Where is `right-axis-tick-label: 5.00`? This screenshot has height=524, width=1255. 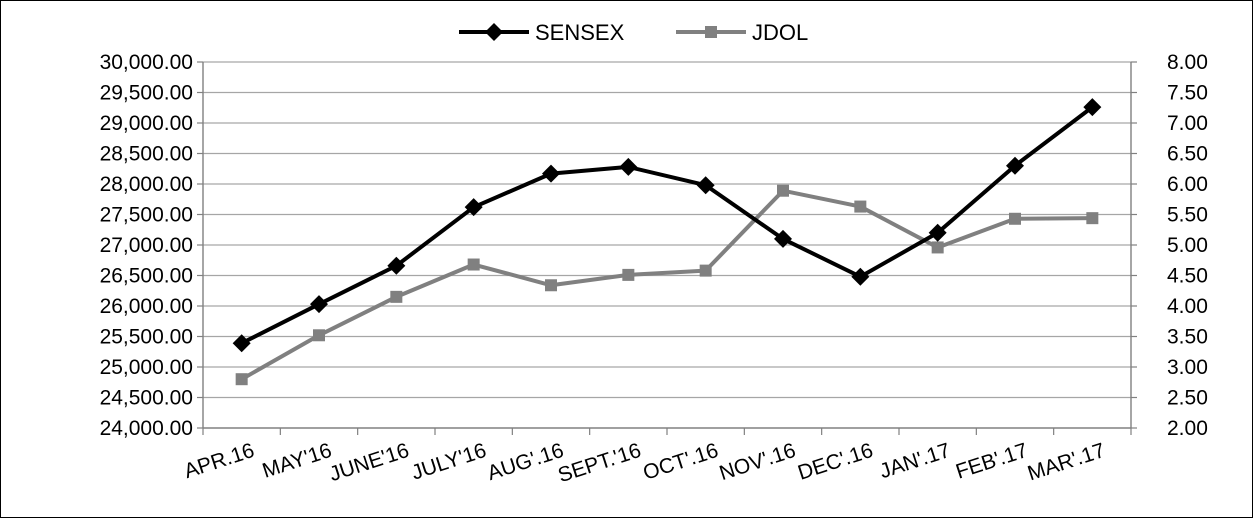 right-axis-tick-label: 5.00 is located at coordinates (1187, 245).